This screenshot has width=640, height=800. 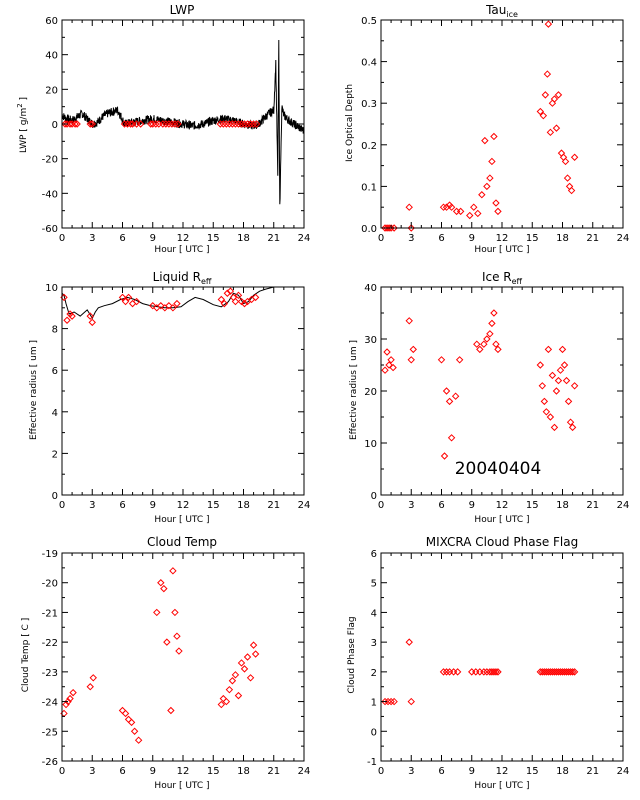 What do you see at coordinates (51, 56) in the screenshot?
I see `y-tick-label: 40` at bounding box center [51, 56].